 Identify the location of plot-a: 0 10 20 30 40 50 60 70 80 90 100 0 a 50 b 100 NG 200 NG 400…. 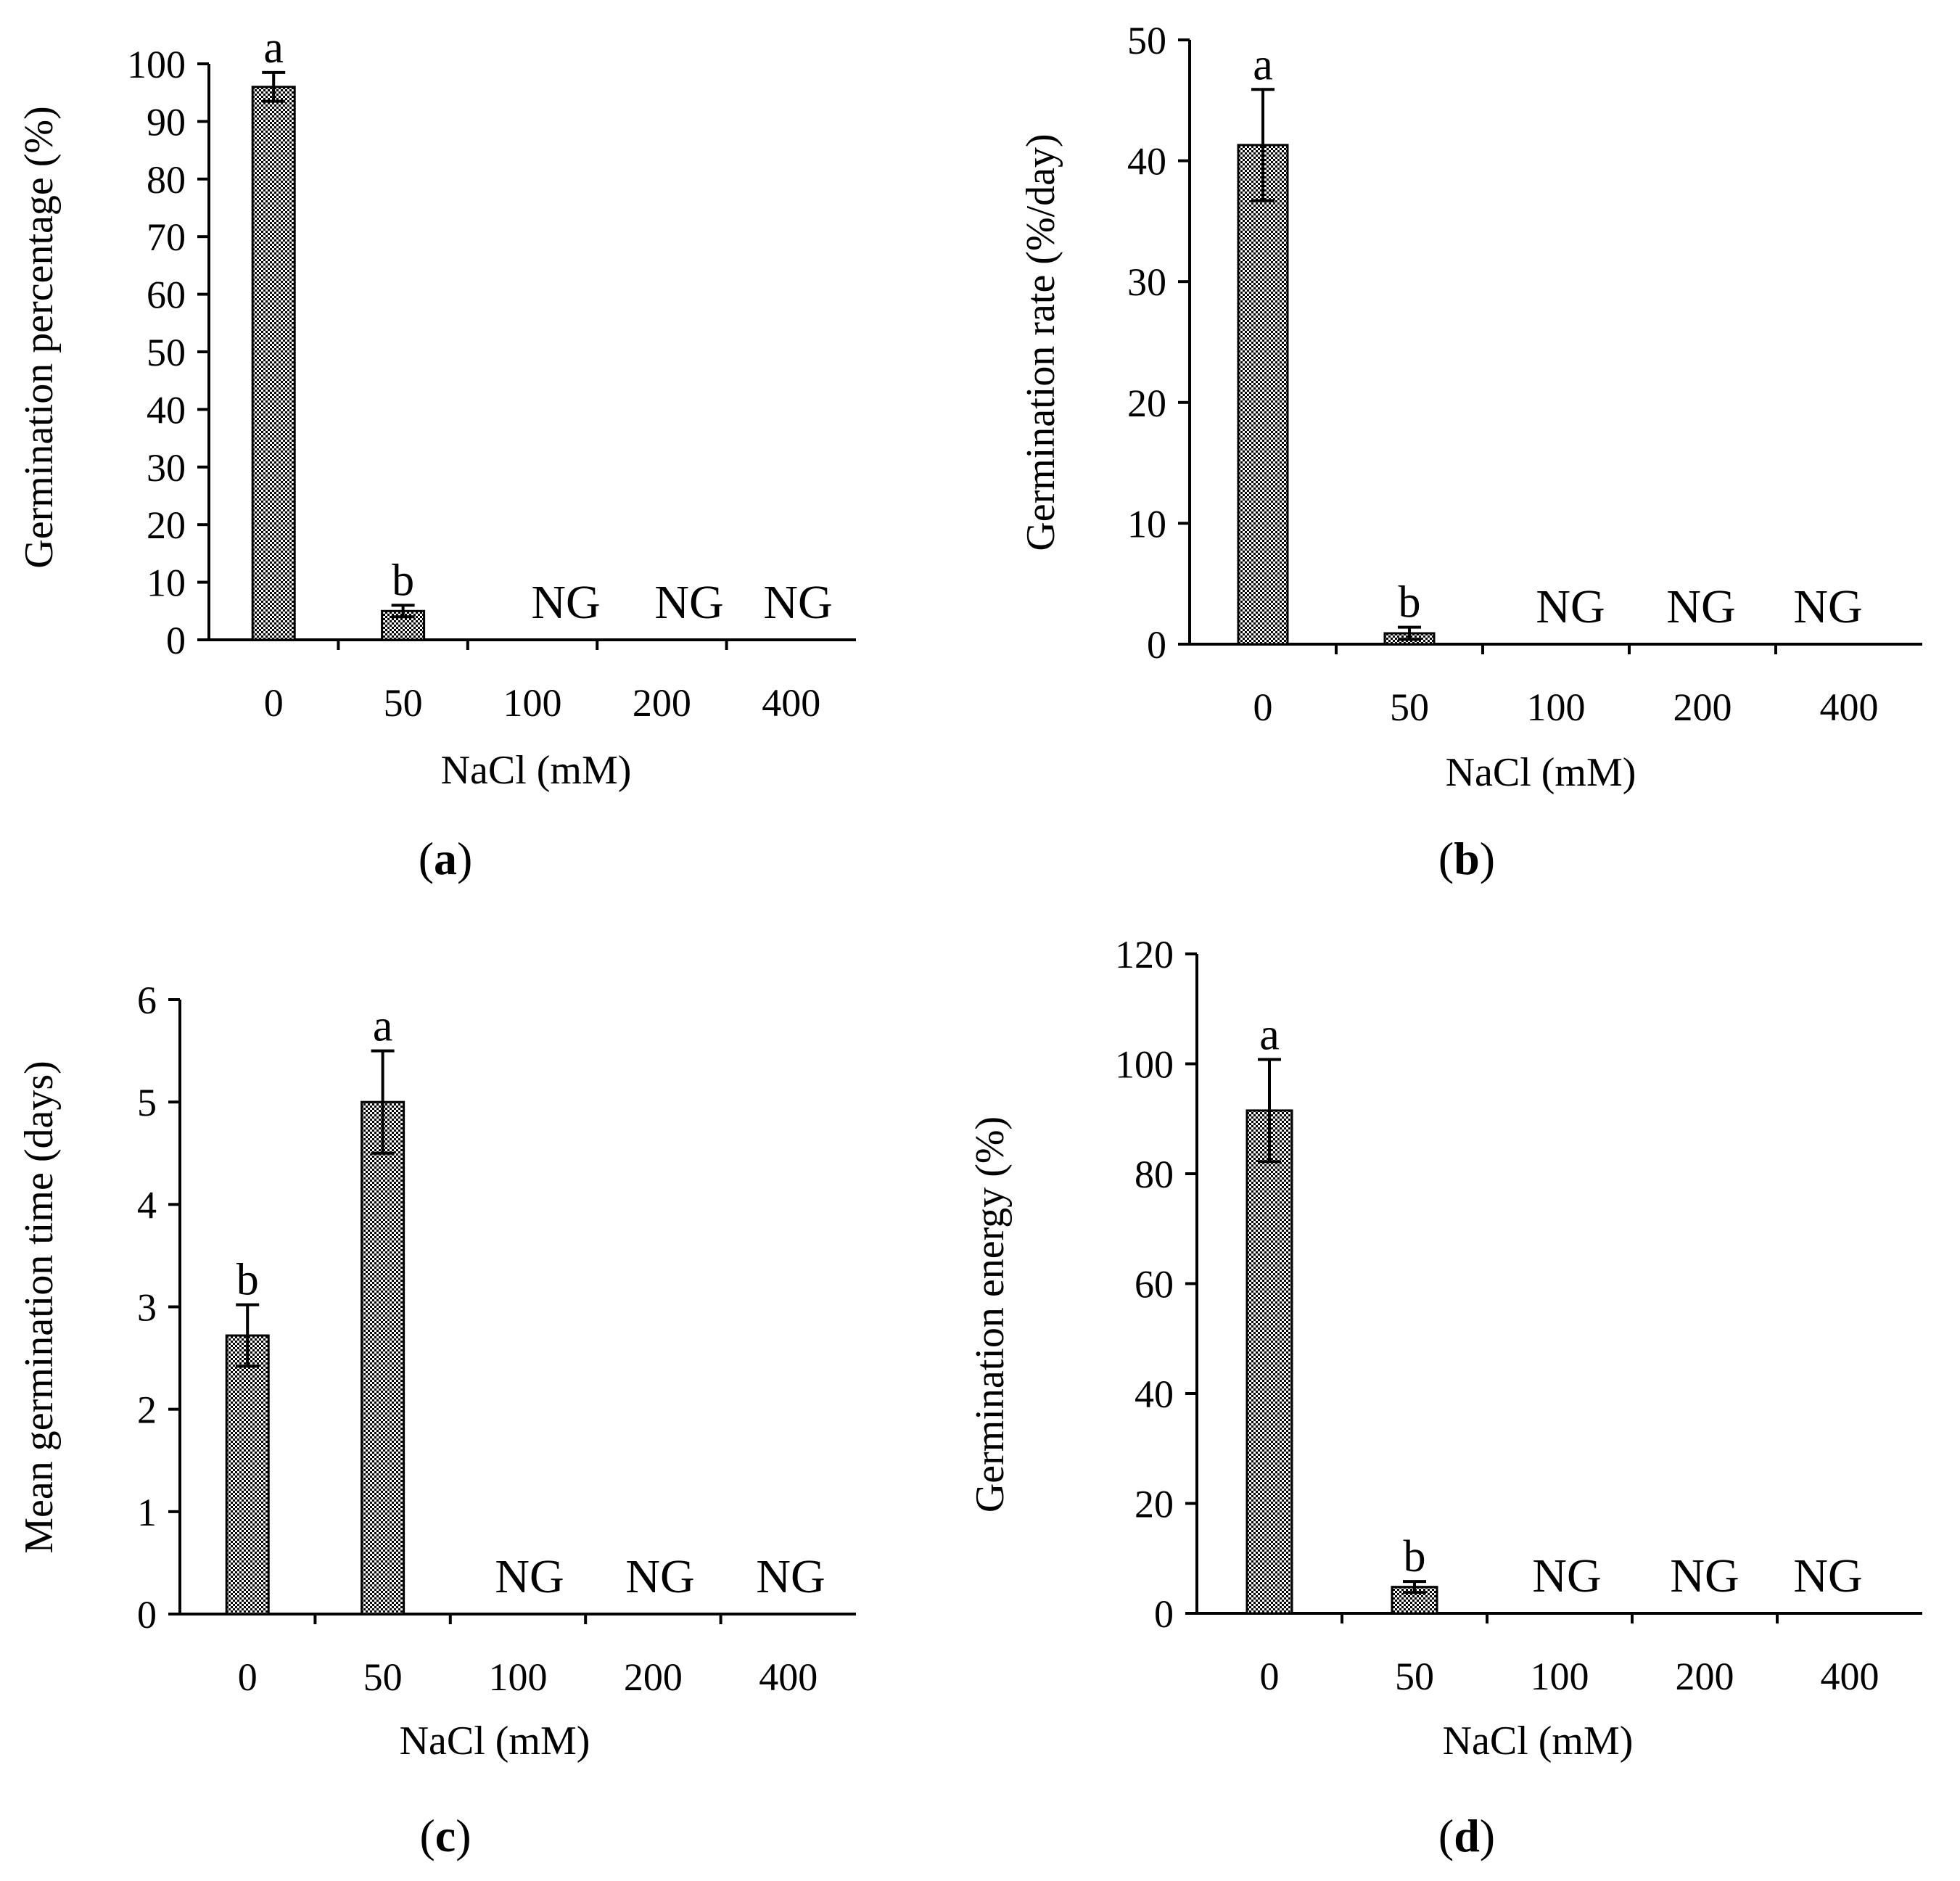
(492, 374).